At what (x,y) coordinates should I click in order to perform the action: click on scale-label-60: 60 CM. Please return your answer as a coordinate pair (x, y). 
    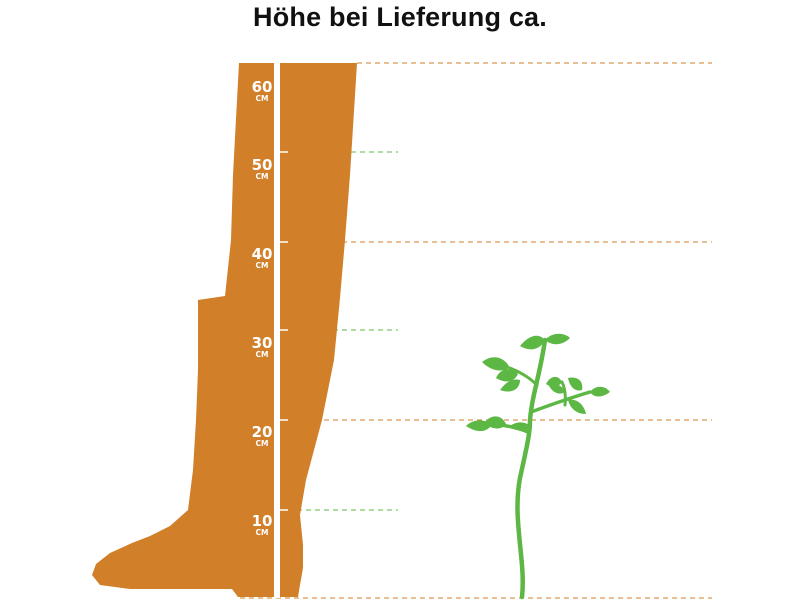
    Looking at the image, I should click on (262, 90).